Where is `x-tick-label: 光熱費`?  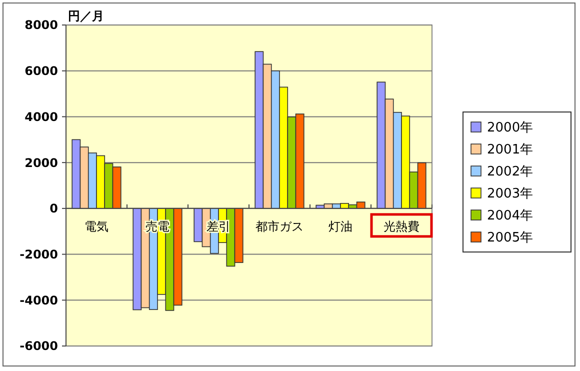
x-tick-label: 光熱費 is located at coordinates (402, 226).